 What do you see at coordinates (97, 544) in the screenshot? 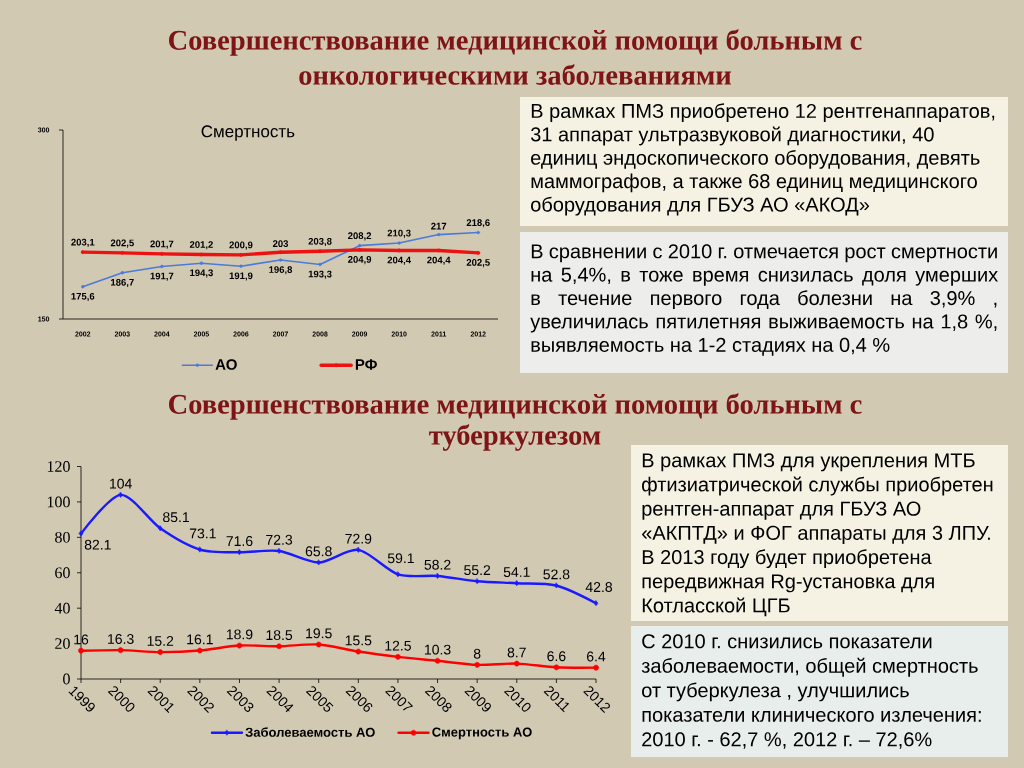
I see `data-label: 82.1` at bounding box center [97, 544].